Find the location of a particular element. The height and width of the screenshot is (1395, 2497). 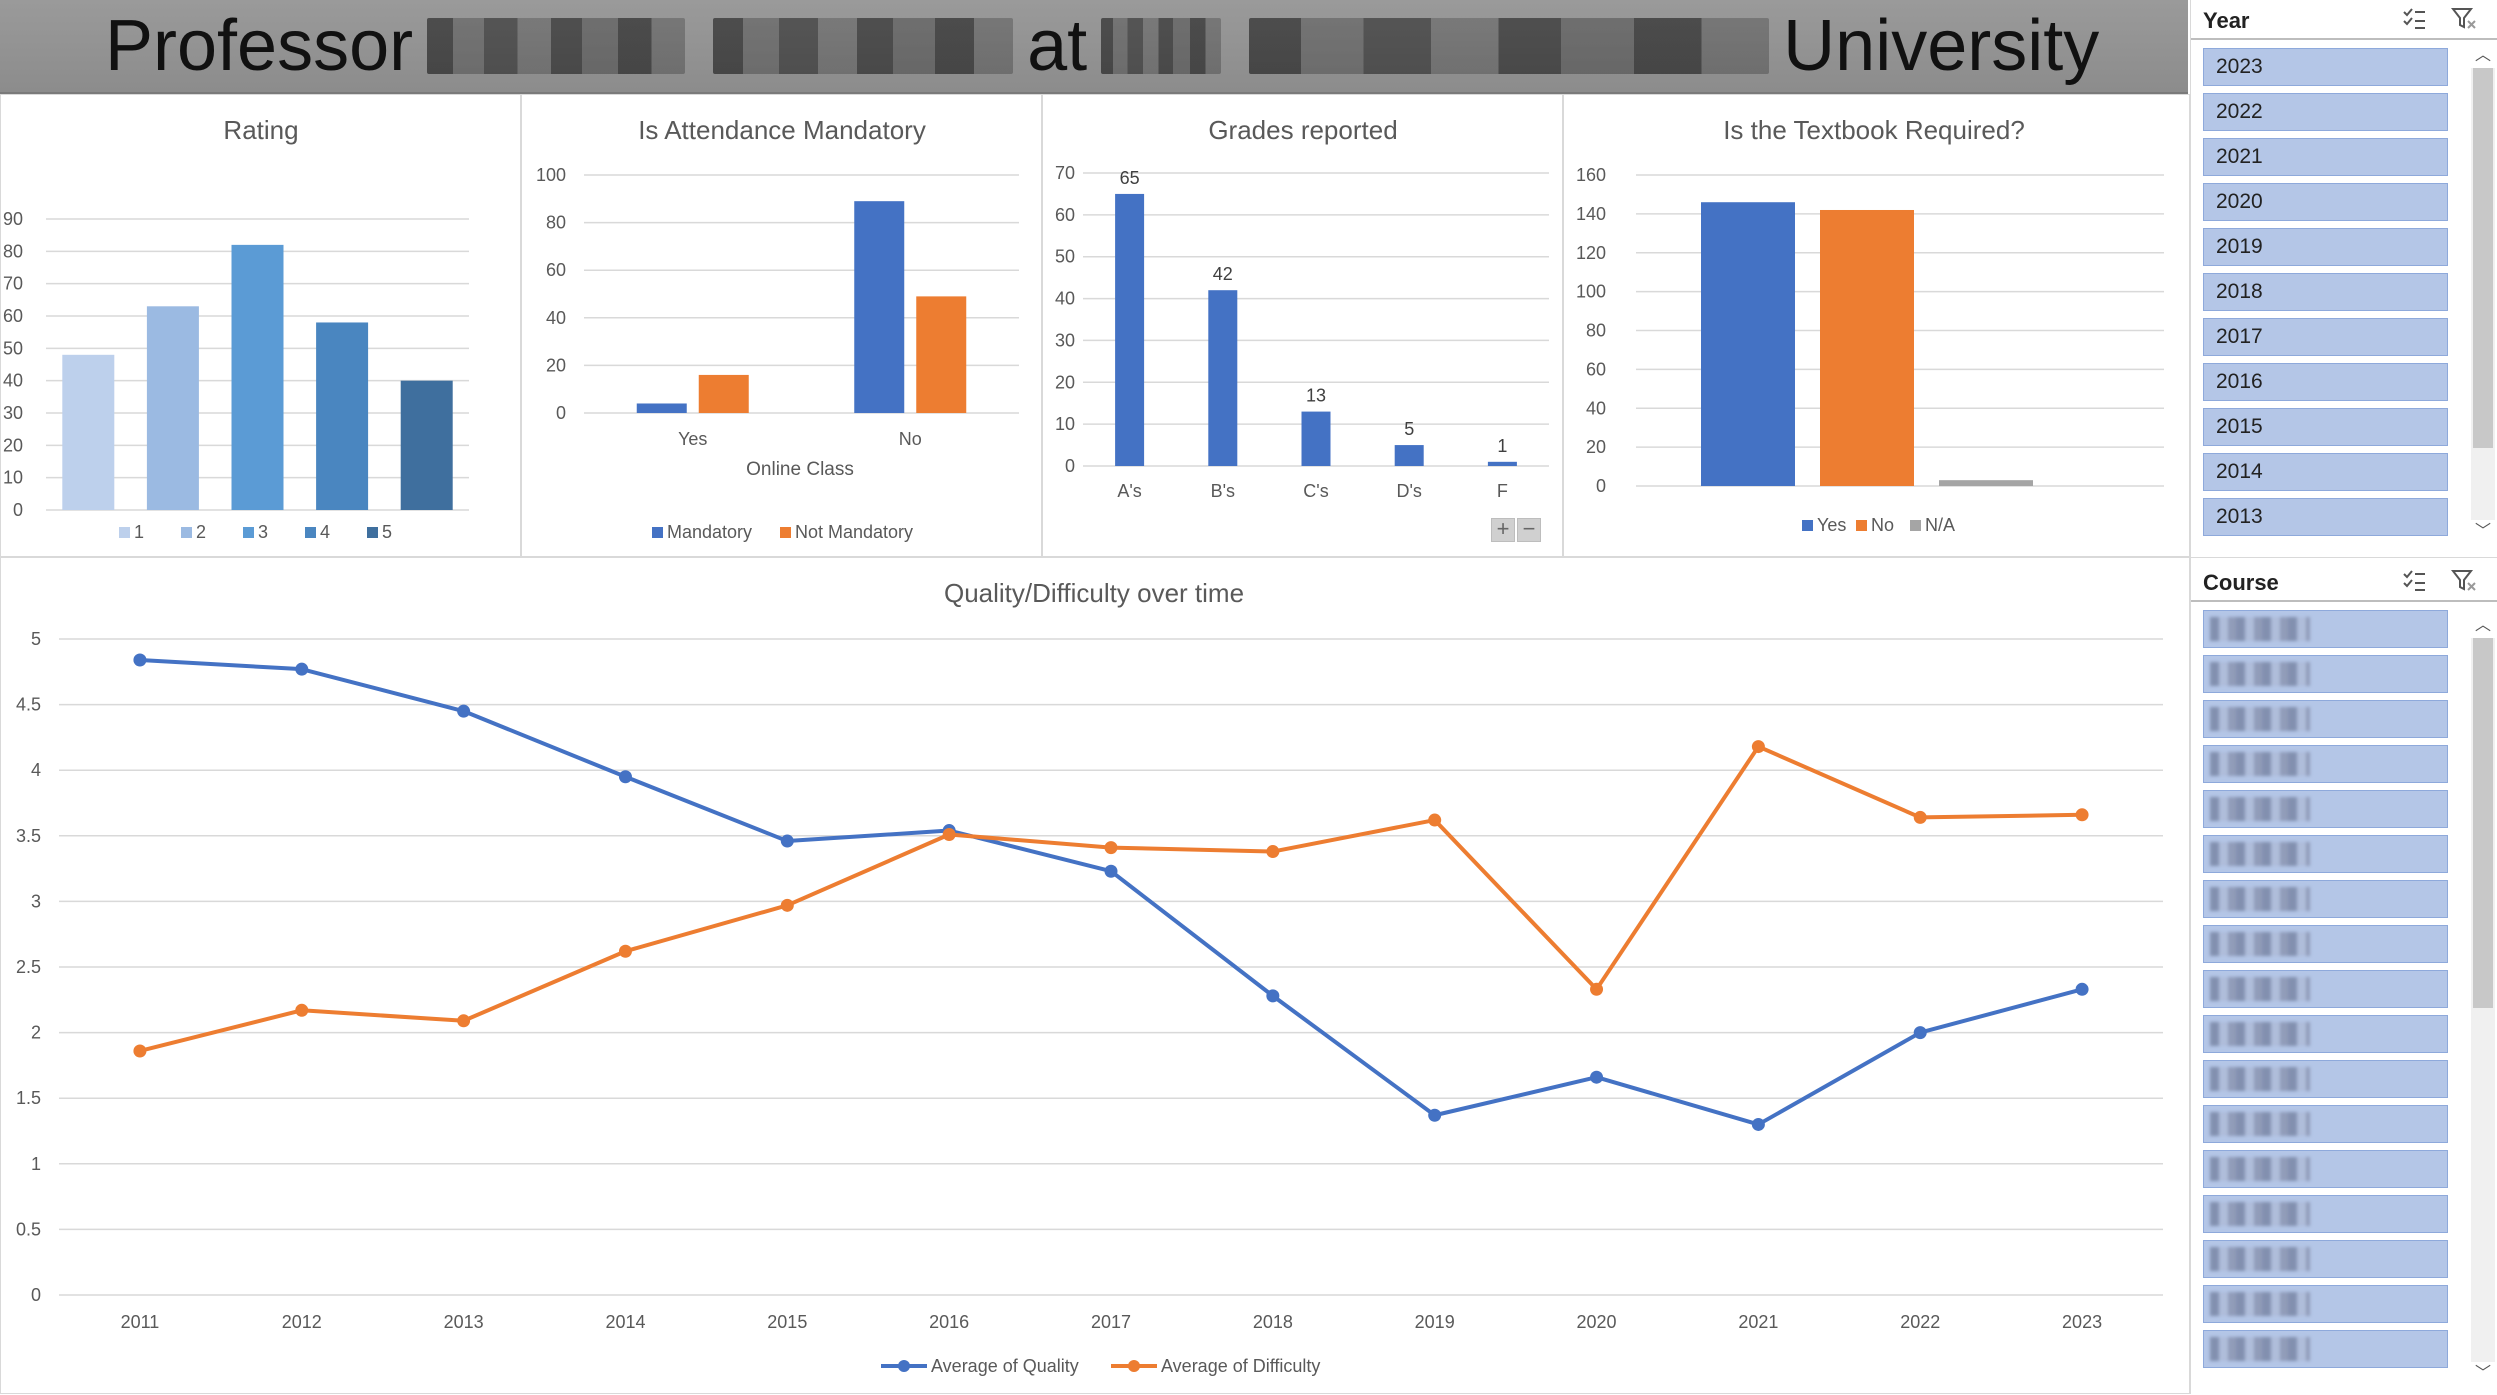

year-slicer-item-2015: 2015 is located at coordinates (2325, 427).